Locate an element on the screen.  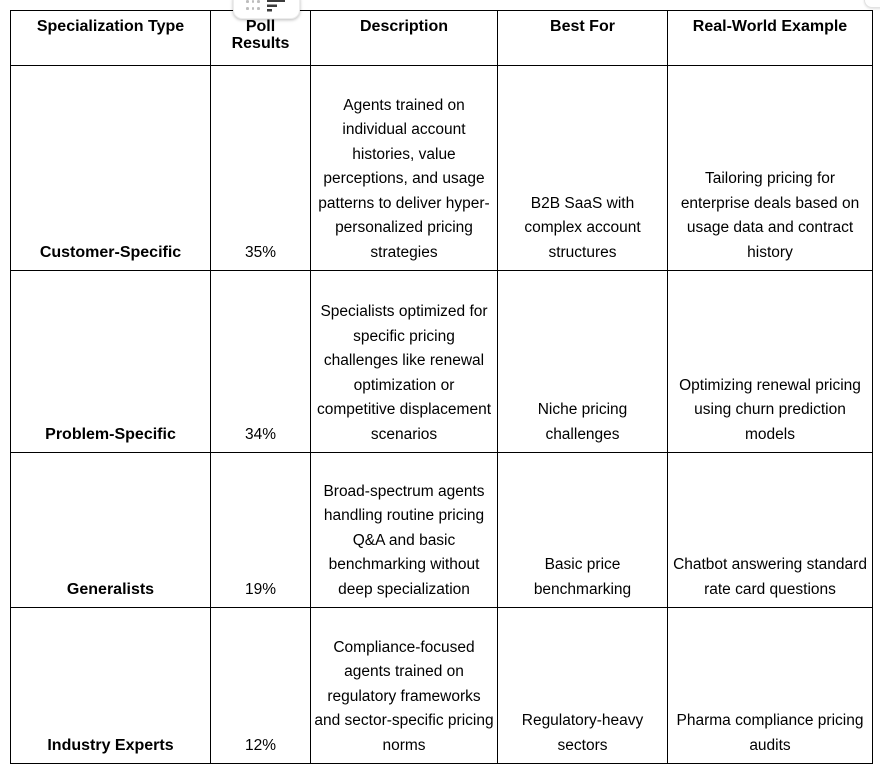
cell-poll-results: 19% is located at coordinates (260, 530).